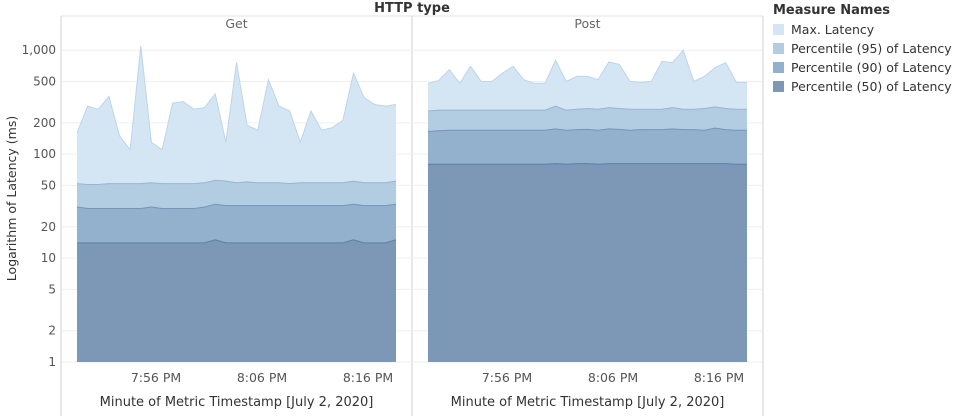 The image size is (960, 416). Describe the element at coordinates (832, 10) in the screenshot. I see `legend-title: Measure Names` at that location.